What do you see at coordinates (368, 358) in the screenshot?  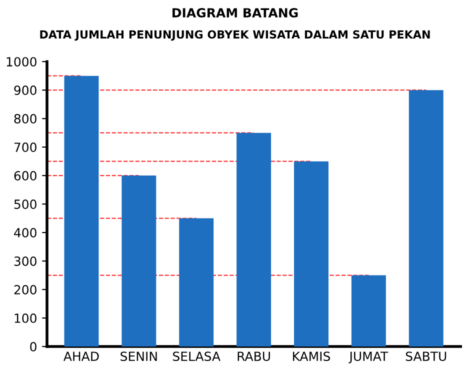 I see `x-tick-label: JUMAT` at bounding box center [368, 358].